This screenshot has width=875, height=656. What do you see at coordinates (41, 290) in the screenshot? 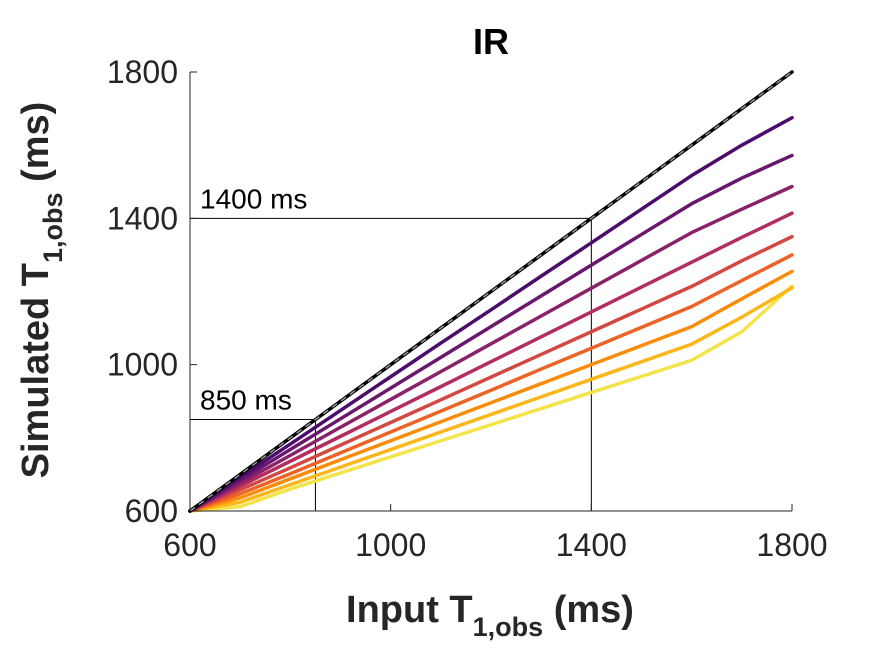
I see `y-axis-label: Simulated T1,obs (ms)` at bounding box center [41, 290].